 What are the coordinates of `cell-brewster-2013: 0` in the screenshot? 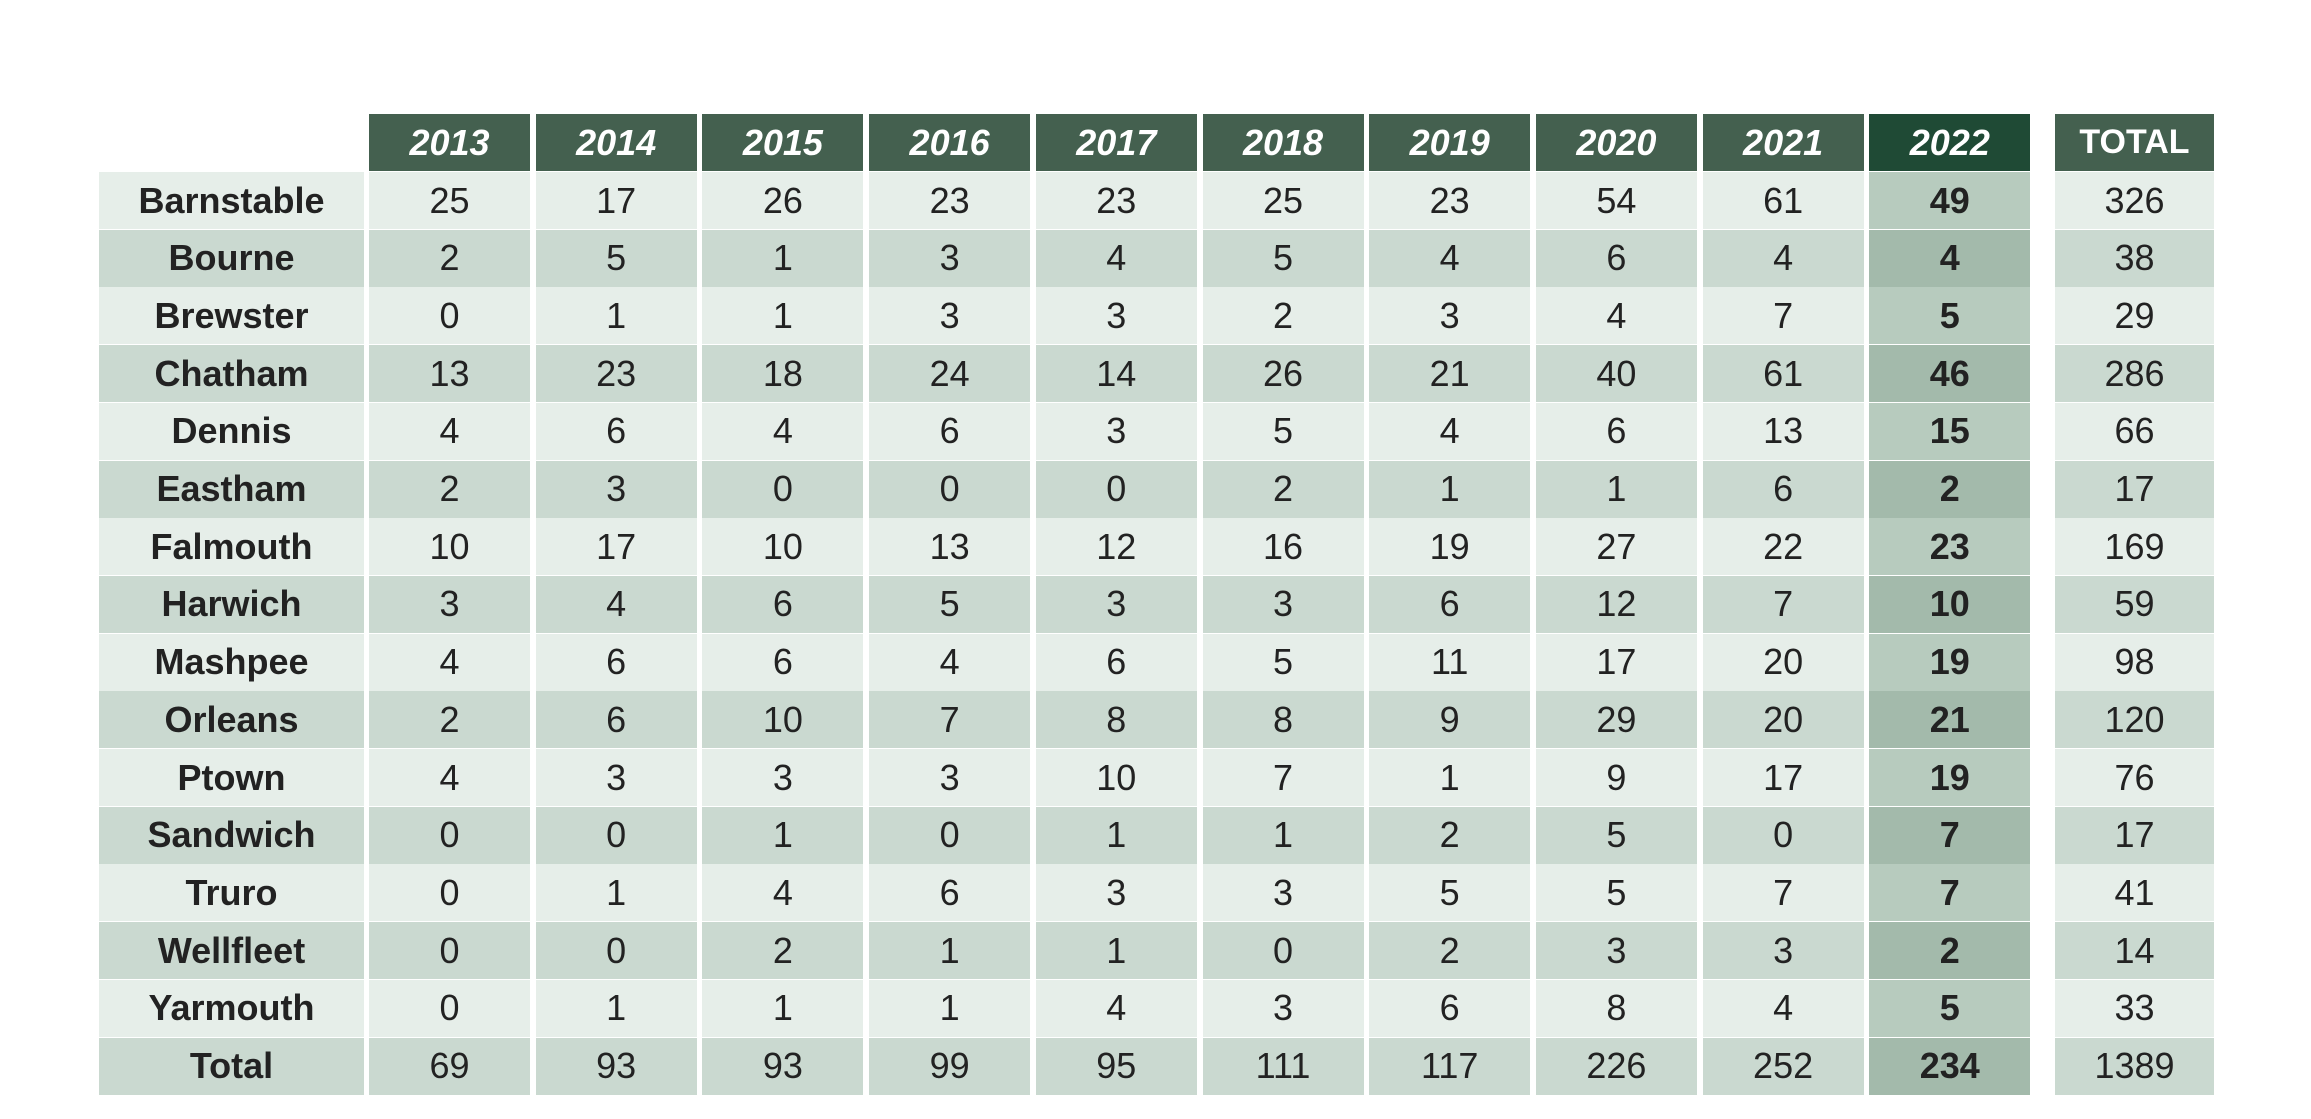 It's located at (449, 316).